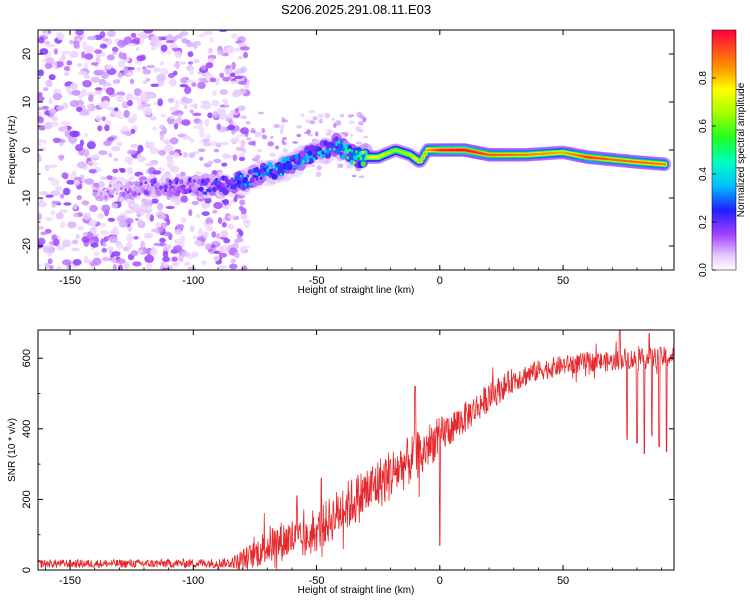 This screenshot has width=750, height=600. What do you see at coordinates (27, 358) in the screenshot?
I see `y-tick-label: 600` at bounding box center [27, 358].